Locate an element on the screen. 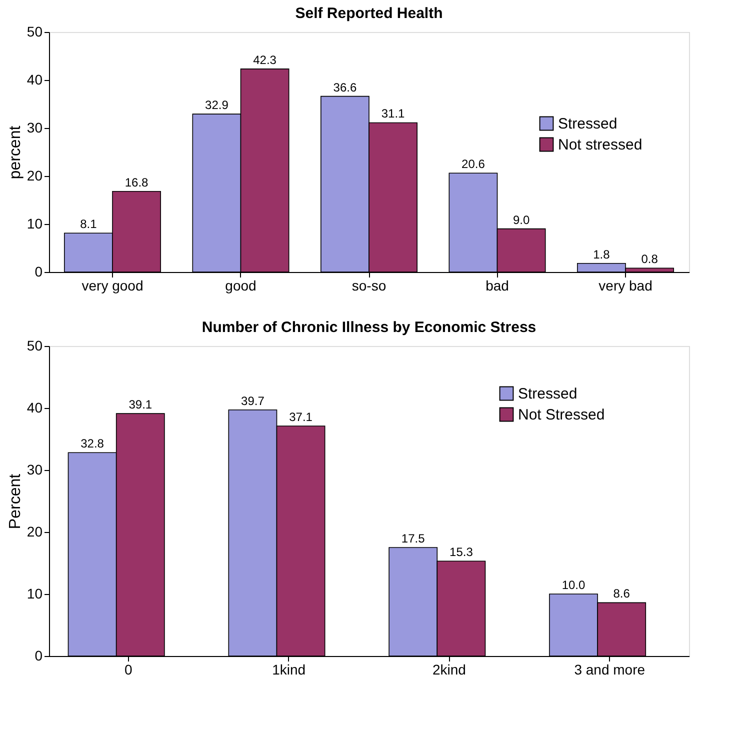 The width and height of the screenshot is (755, 754). data-label: 0.8 is located at coordinates (649, 259).